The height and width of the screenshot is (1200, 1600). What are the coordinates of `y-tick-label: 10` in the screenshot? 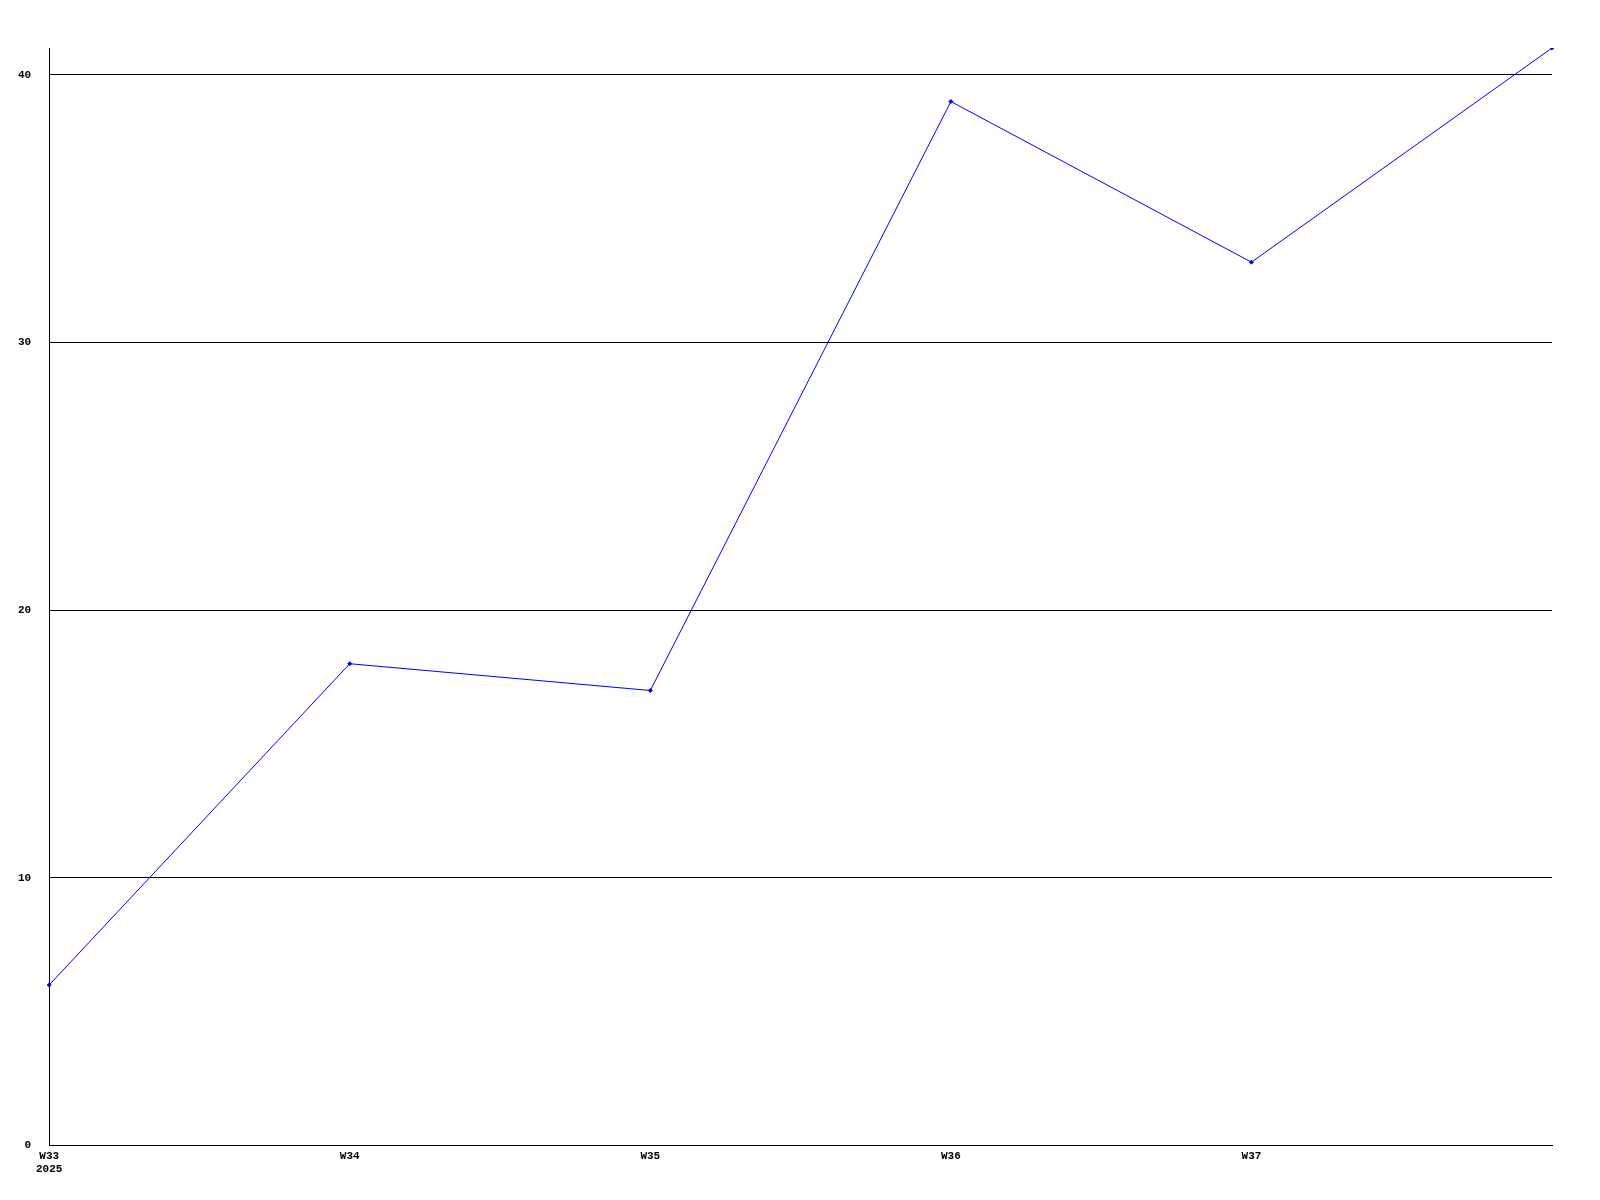 It's located at (25, 877).